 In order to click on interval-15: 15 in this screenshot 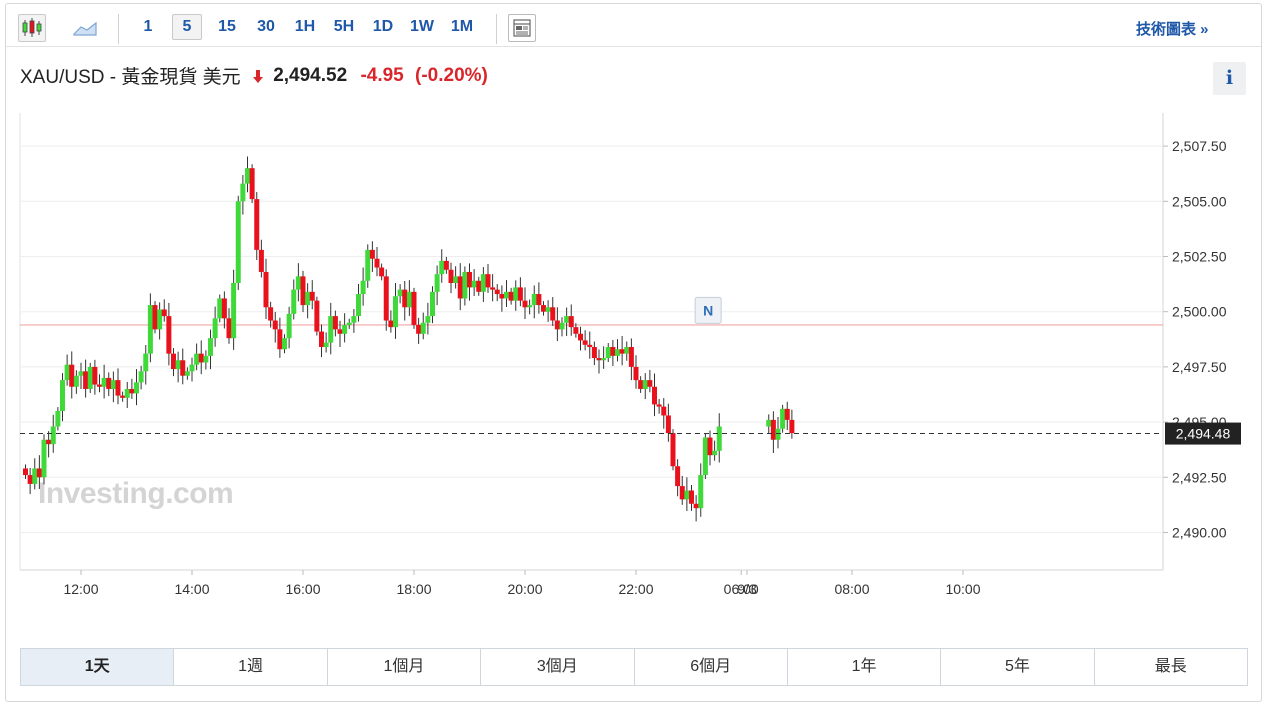, I will do `click(227, 26)`.